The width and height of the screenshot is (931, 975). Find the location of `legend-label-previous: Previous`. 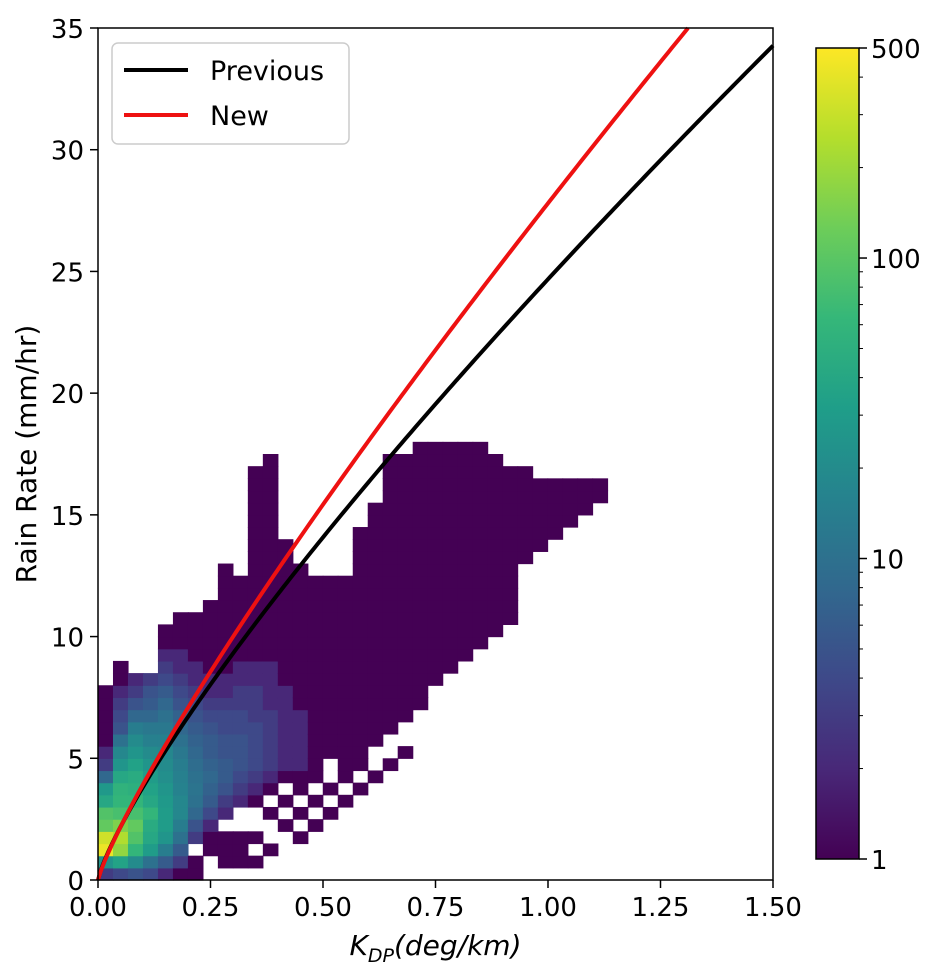

legend-label-previous: Previous is located at coordinates (267, 71).